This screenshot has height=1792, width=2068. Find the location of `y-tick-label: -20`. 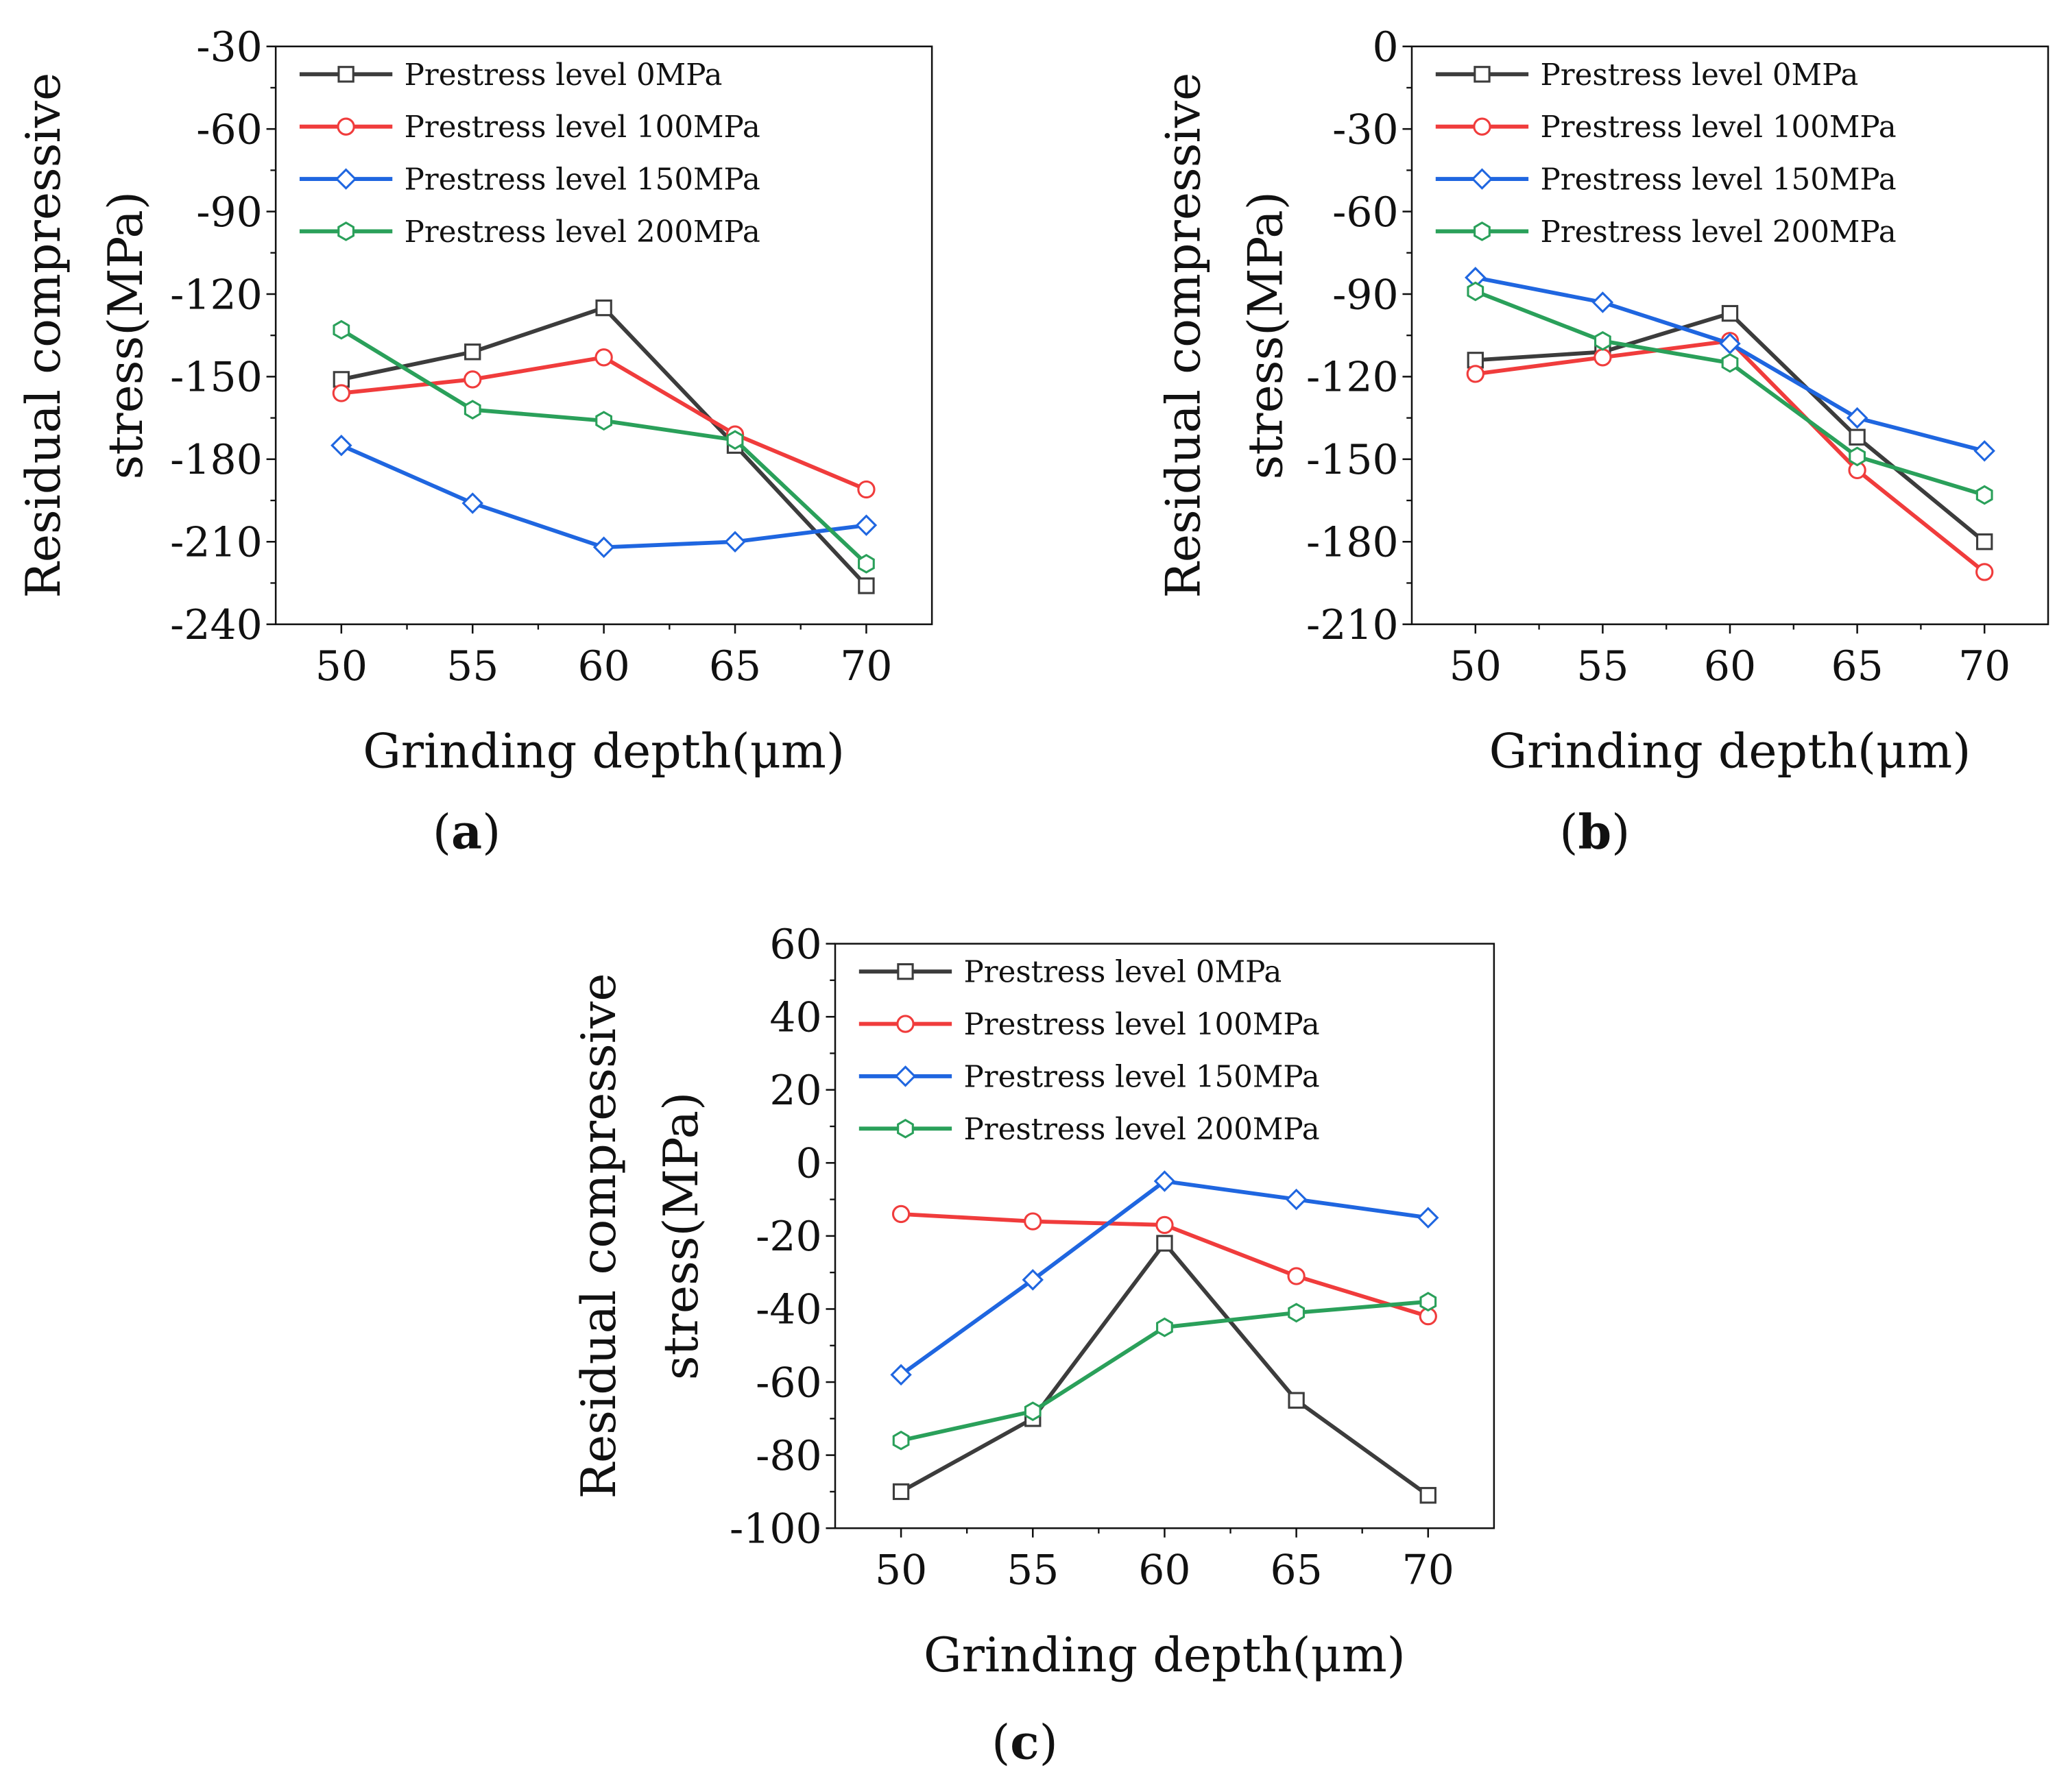

y-tick-label: -20 is located at coordinates (789, 1237).